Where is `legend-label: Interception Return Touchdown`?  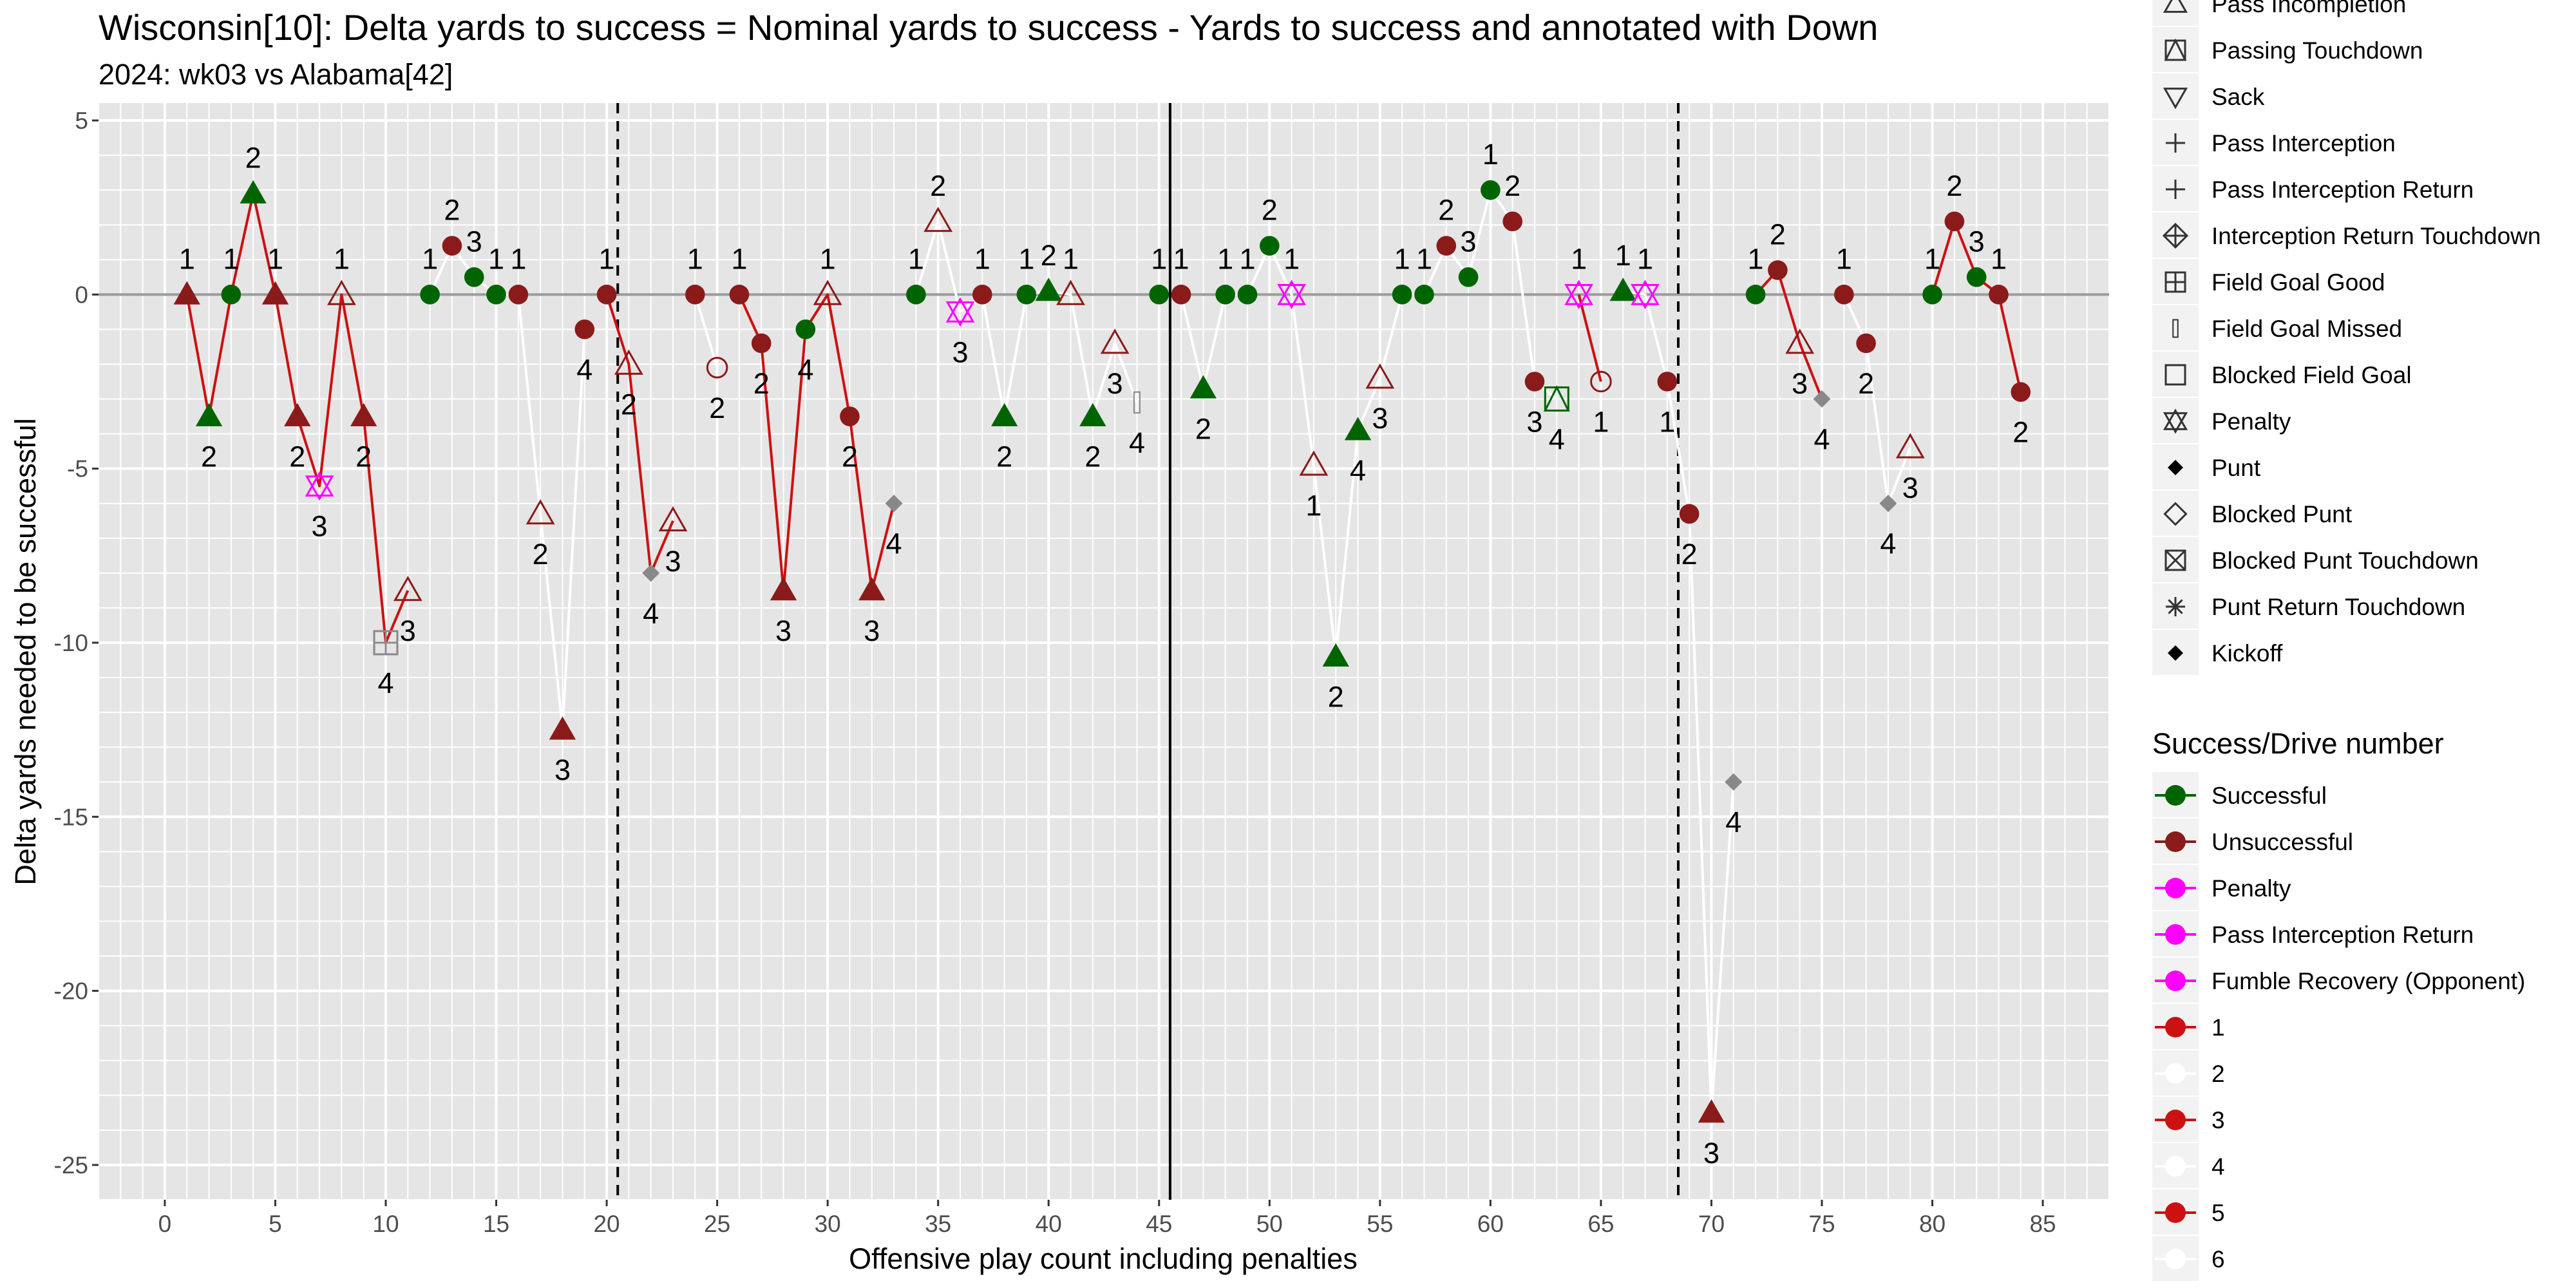
legend-label: Interception Return Touchdown is located at coordinates (2376, 236).